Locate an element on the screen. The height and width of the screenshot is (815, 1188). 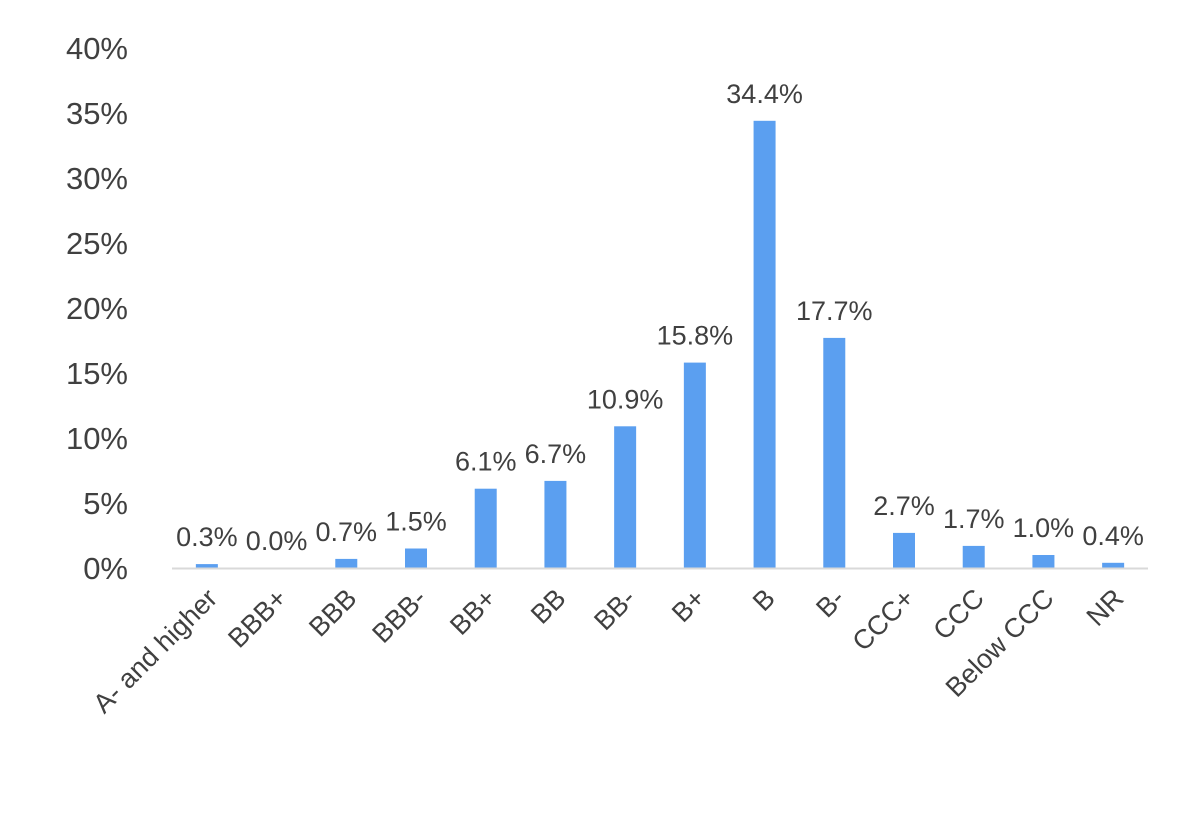
y-tick-label: 10% is located at coordinates (97, 438).